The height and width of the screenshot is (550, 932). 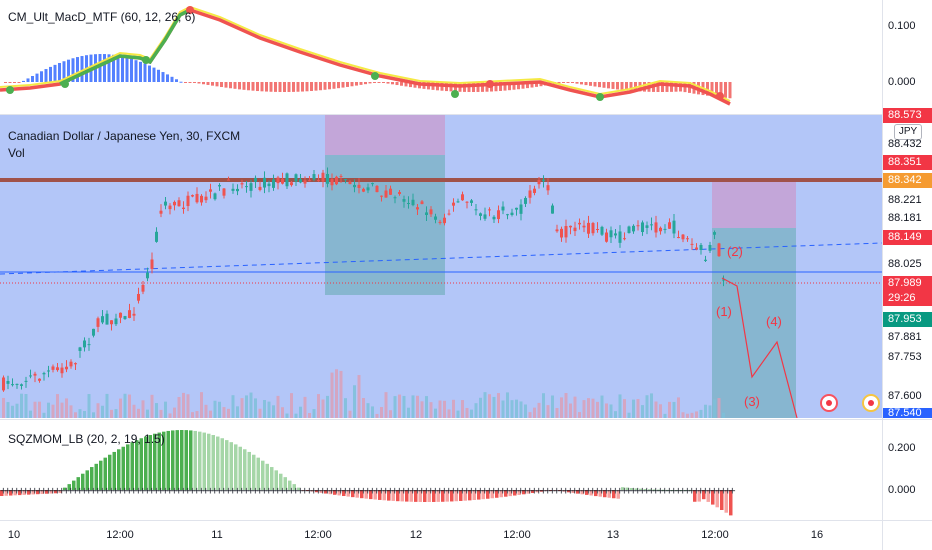 I want to click on macd-title: CM_Ult_MacD_MTF (60, 12, 26, 6), so click(x=102, y=17).